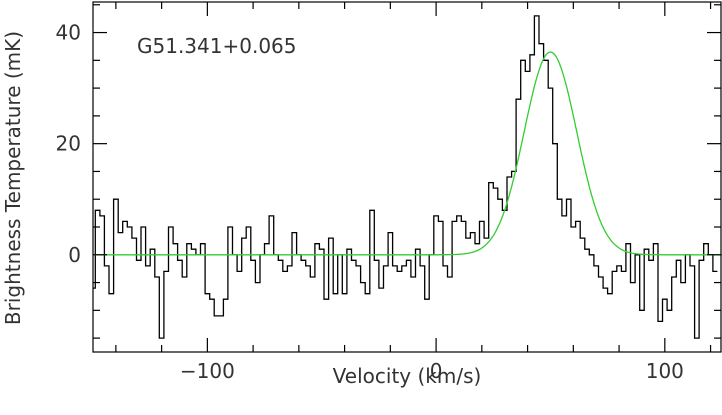  Describe the element at coordinates (68, 144) in the screenshot. I see `y-tick-label: 20` at that location.